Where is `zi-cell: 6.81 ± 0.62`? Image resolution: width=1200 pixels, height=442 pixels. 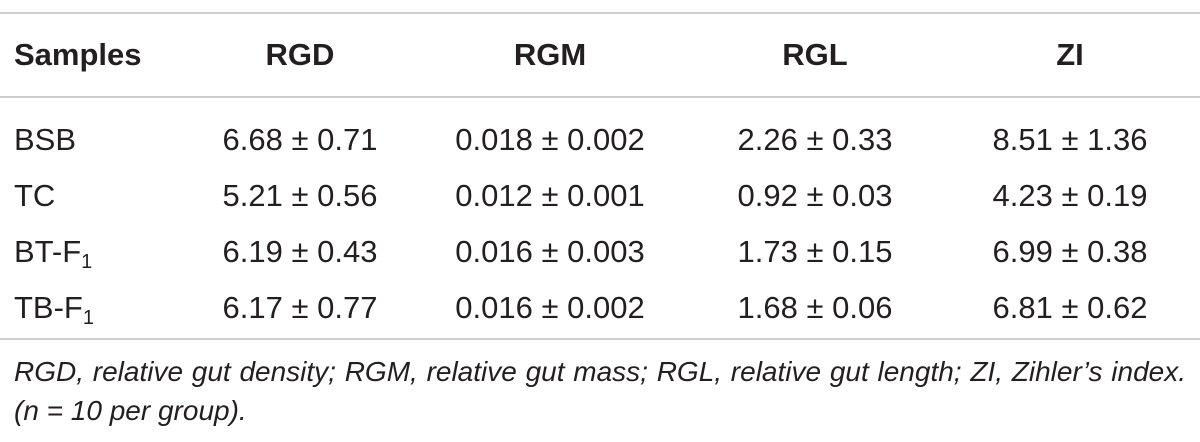
zi-cell: 6.81 ± 0.62 is located at coordinates (1070, 307).